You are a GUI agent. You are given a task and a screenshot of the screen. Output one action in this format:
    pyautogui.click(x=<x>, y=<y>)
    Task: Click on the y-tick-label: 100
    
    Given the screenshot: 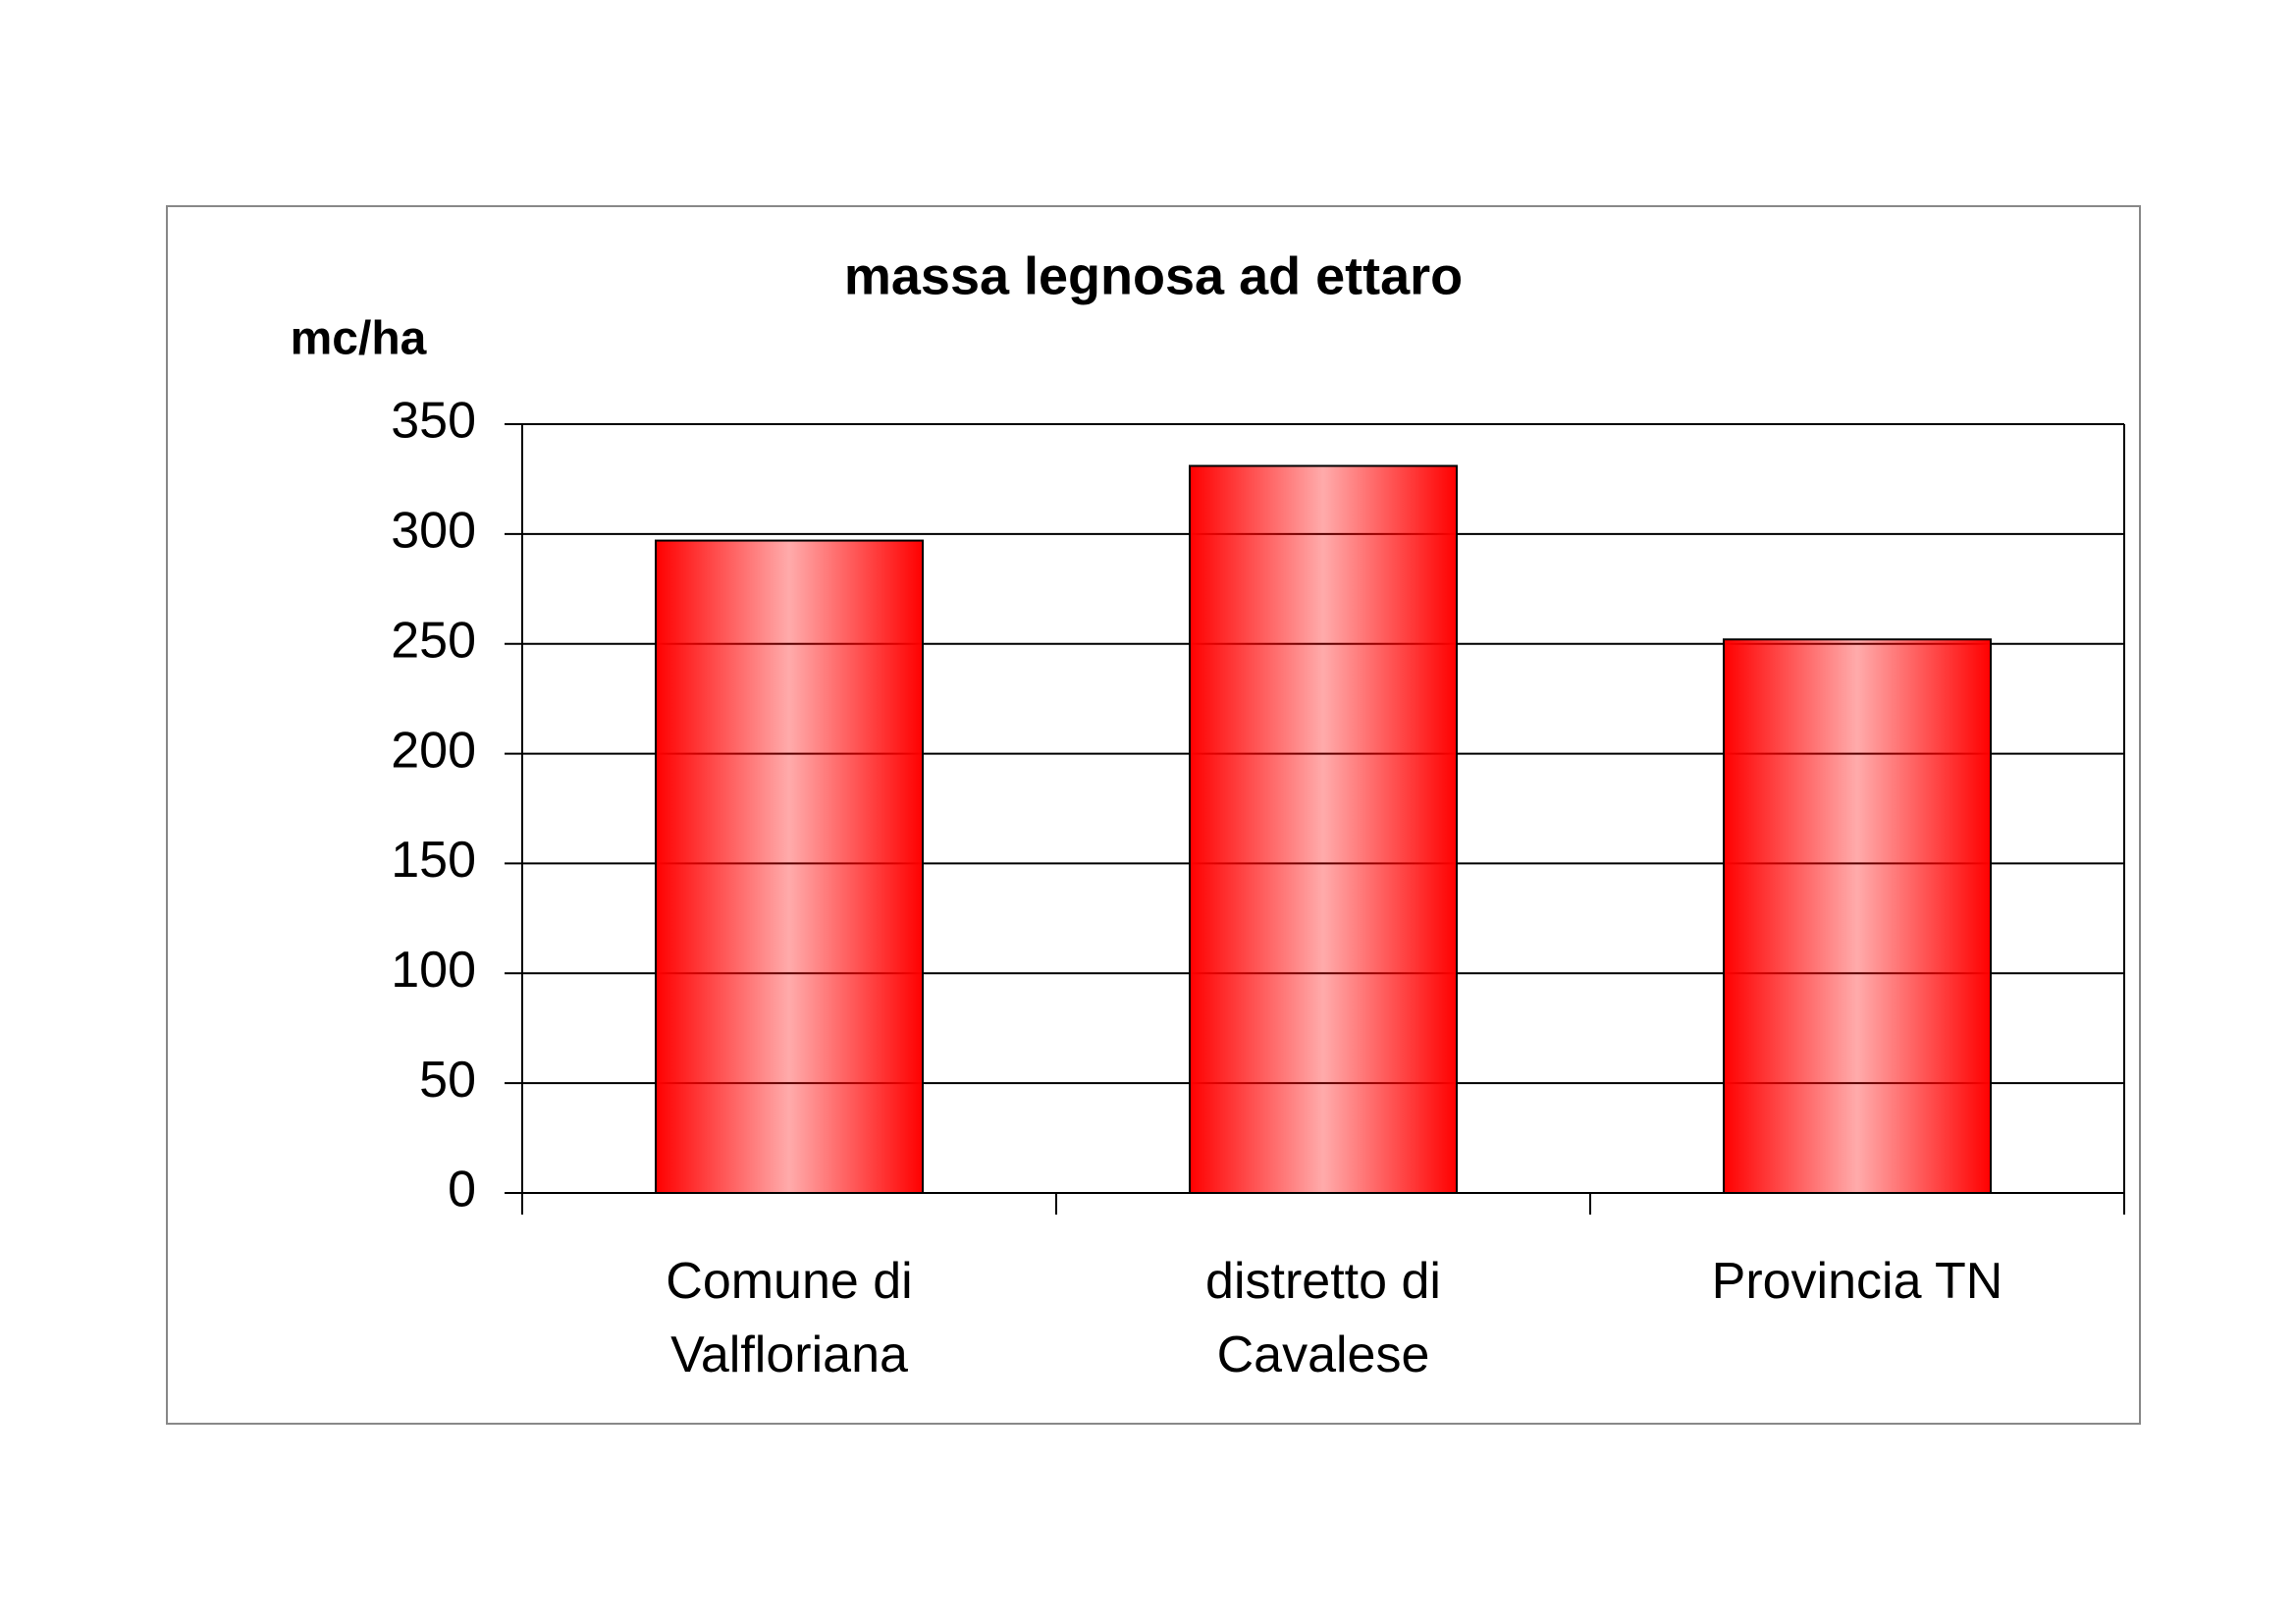 What is the action you would take?
    pyautogui.click(x=434, y=970)
    